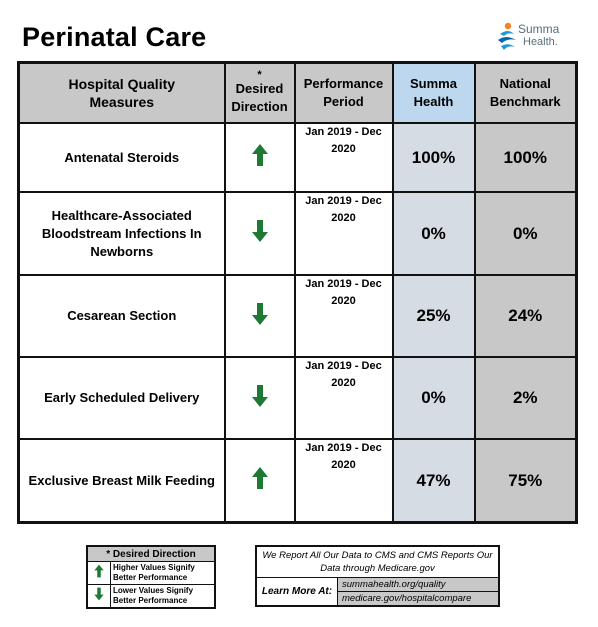  Describe the element at coordinates (259, 97) in the screenshot. I see `header-direction-label: Desired Direction` at that location.